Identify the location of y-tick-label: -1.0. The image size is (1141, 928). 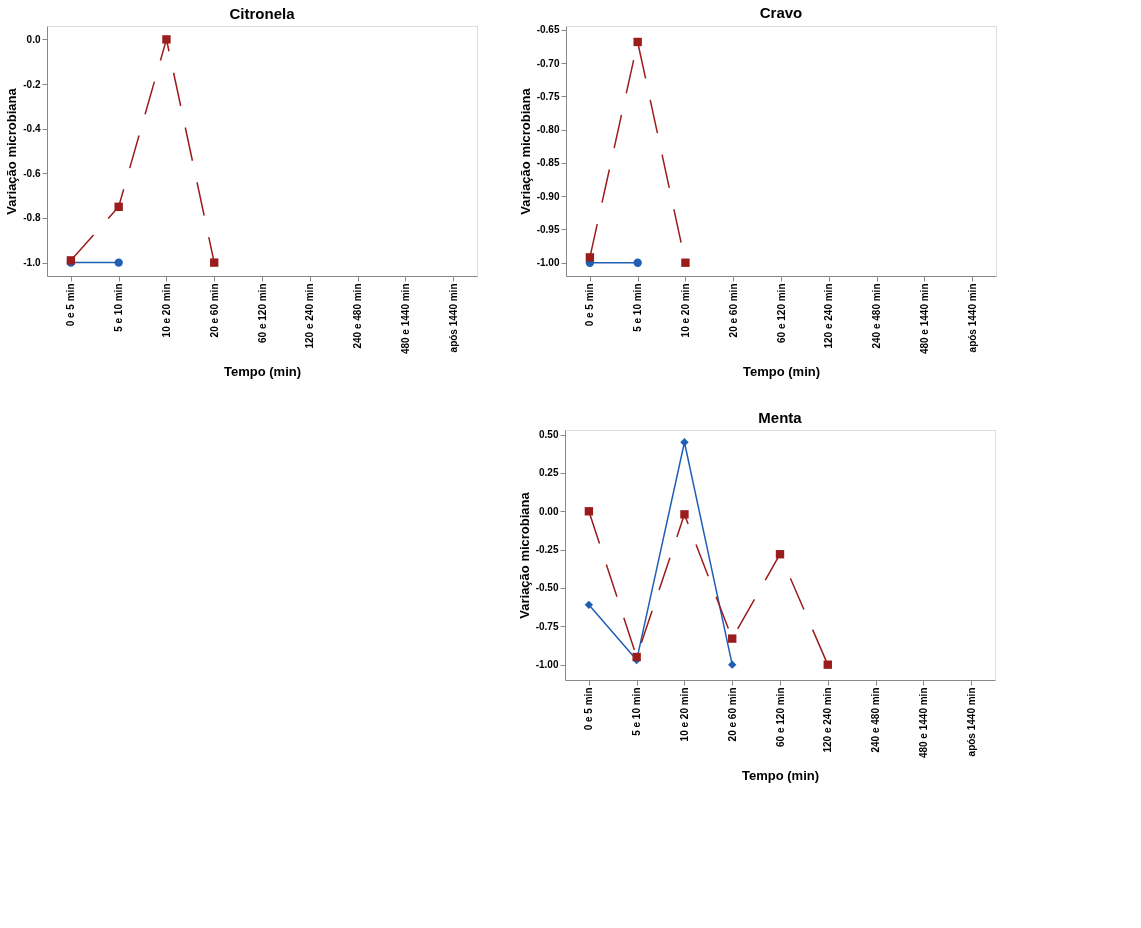
(32, 263).